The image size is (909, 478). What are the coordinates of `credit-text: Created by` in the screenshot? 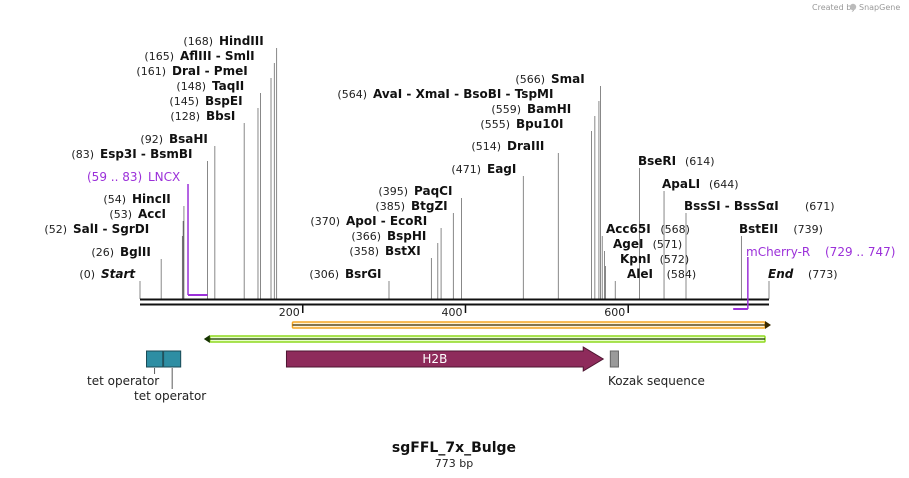 It's located at (834, 7).